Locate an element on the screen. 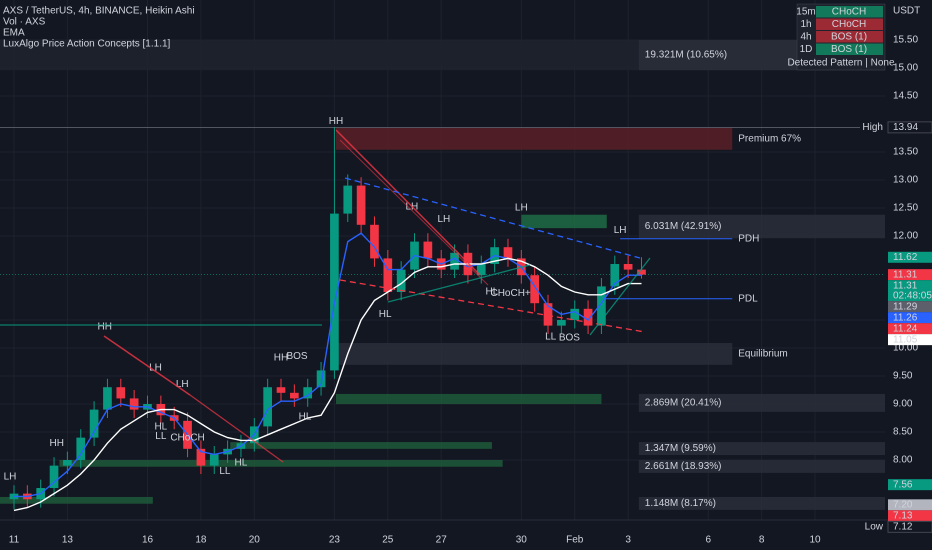  zone-label: Equilibrium is located at coordinates (762, 354).